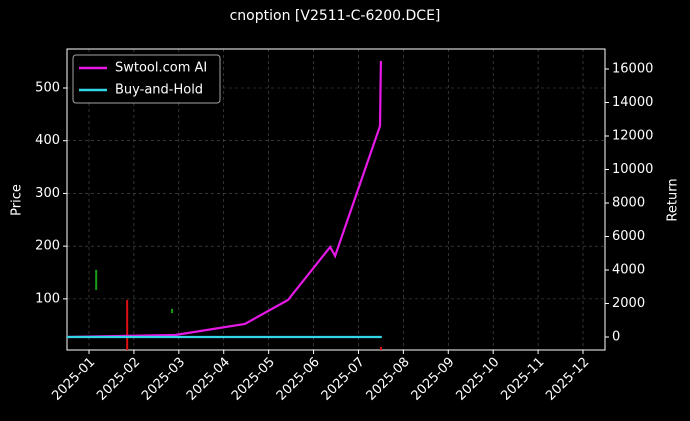 This screenshot has height=421, width=690. What do you see at coordinates (632, 68) in the screenshot?
I see `y2-tick-label: 16000` at bounding box center [632, 68].